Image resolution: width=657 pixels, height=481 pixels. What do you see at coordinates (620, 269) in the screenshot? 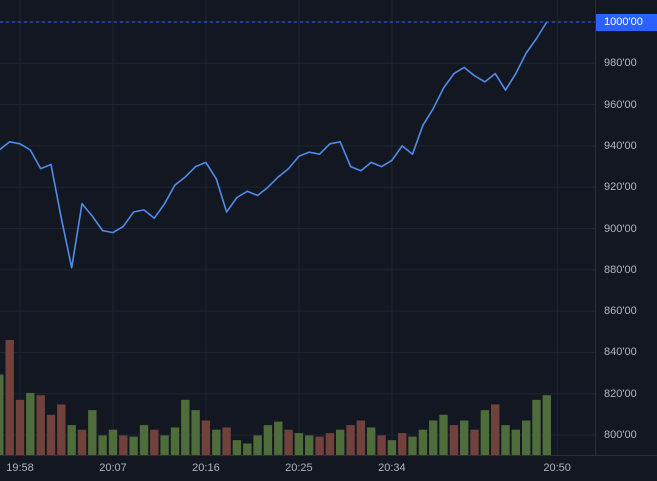
I see `price-axis-label: 880'00` at bounding box center [620, 269].